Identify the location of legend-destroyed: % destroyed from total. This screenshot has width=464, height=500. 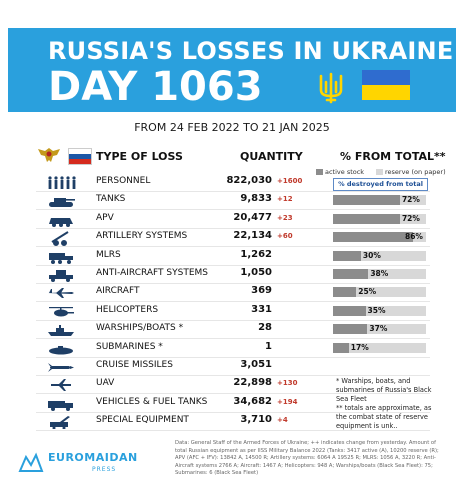
(380, 184).